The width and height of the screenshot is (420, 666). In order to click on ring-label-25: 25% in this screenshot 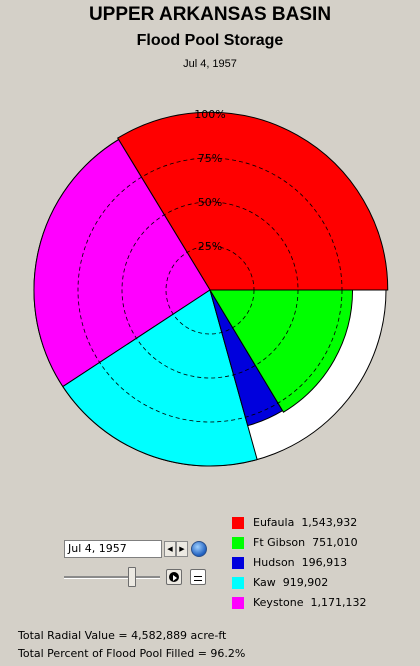, I will do `click(210, 246)`.